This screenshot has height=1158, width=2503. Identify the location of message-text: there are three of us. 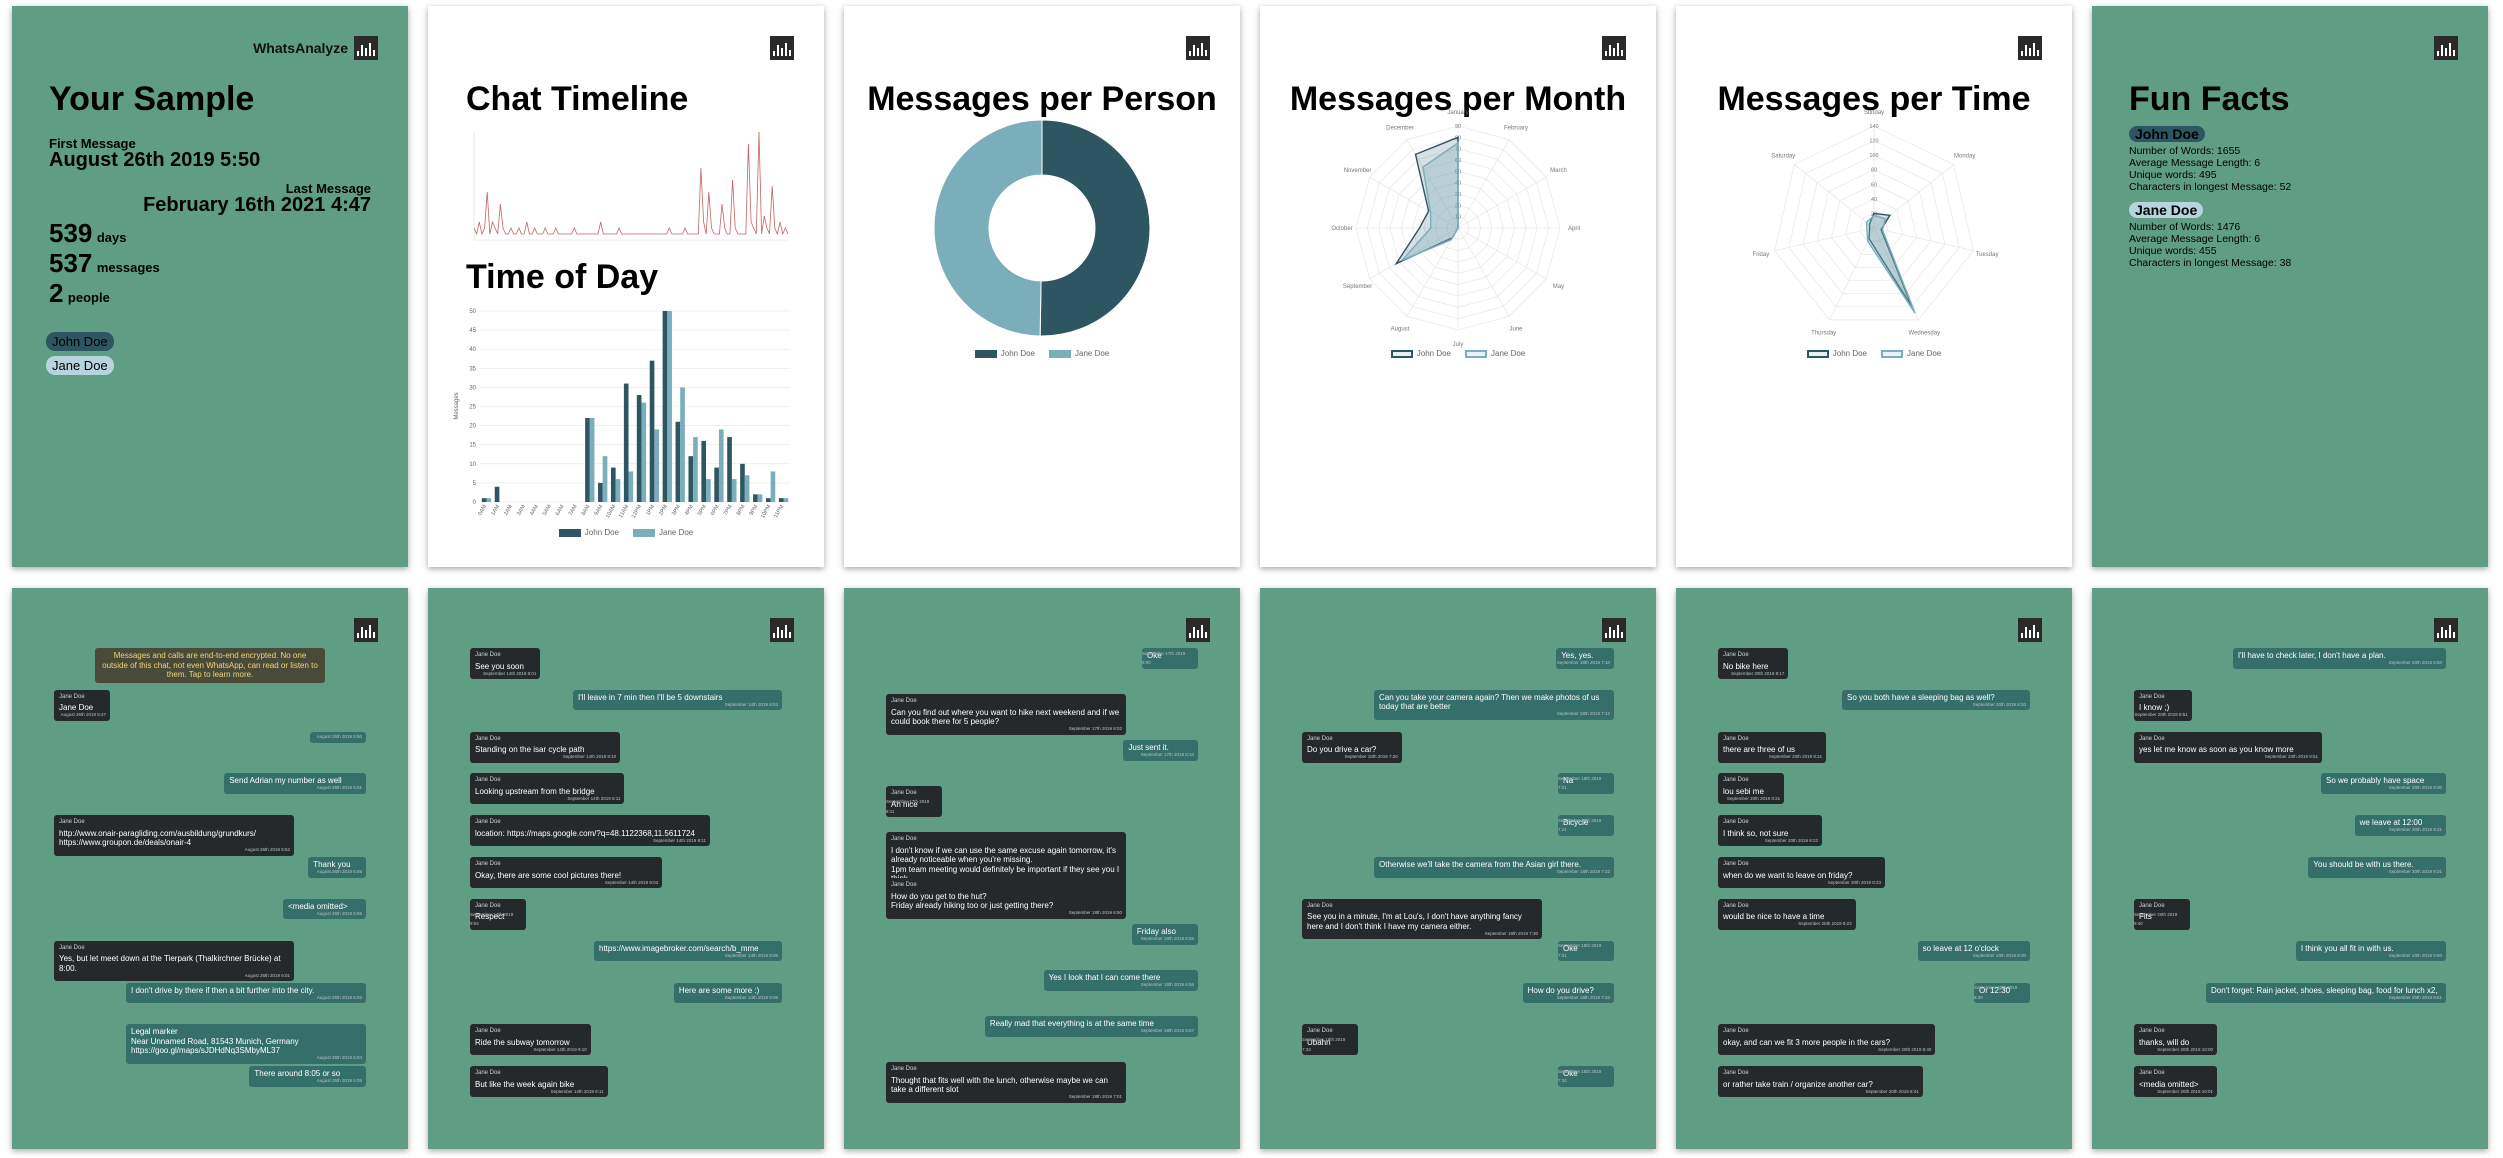
(1759, 750).